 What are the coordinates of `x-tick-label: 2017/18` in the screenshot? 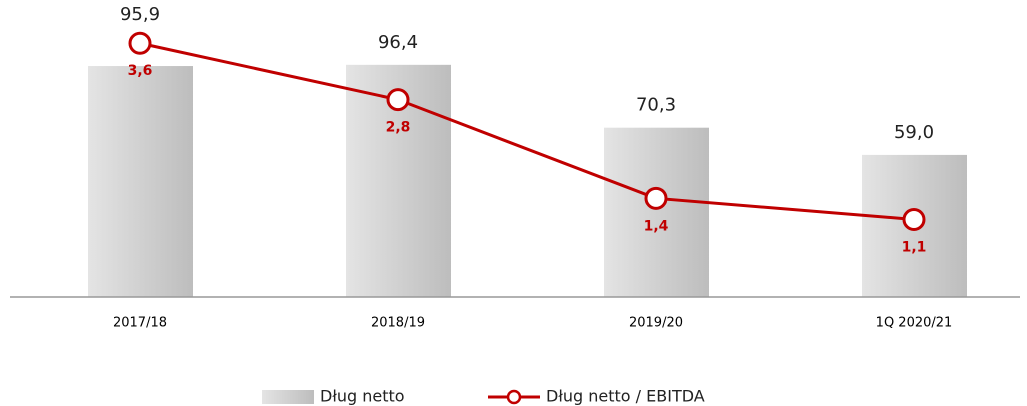 It's located at (140, 323).